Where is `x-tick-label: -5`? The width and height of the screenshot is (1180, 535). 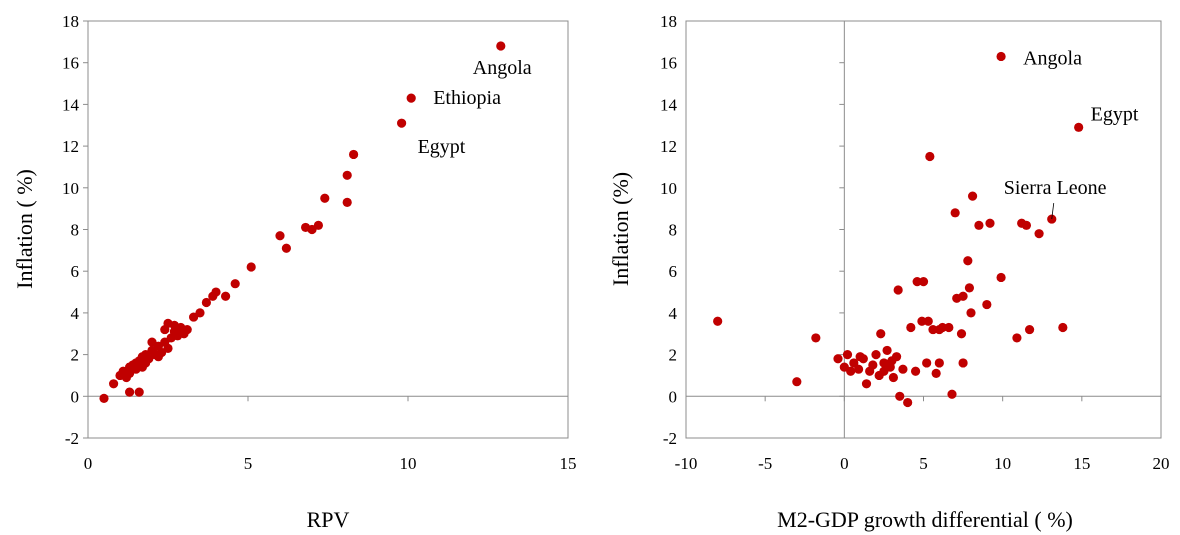
x-tick-label: -5 is located at coordinates (765, 463).